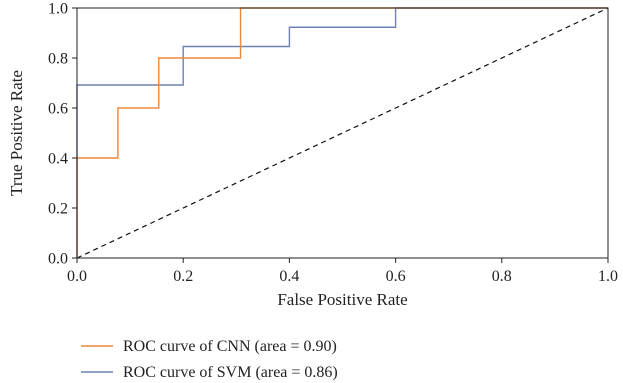 Image resolution: width=623 pixels, height=383 pixels. What do you see at coordinates (608, 276) in the screenshot?
I see `x-tick-label: 1.0` at bounding box center [608, 276].